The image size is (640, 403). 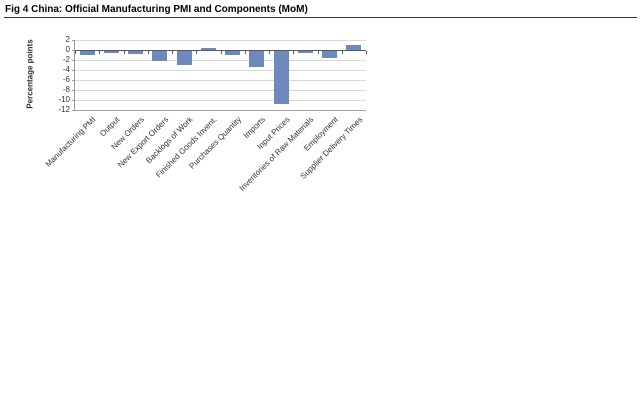 What do you see at coordinates (184, 57) in the screenshot?
I see `bar-backlogs-of-work` at bounding box center [184, 57].